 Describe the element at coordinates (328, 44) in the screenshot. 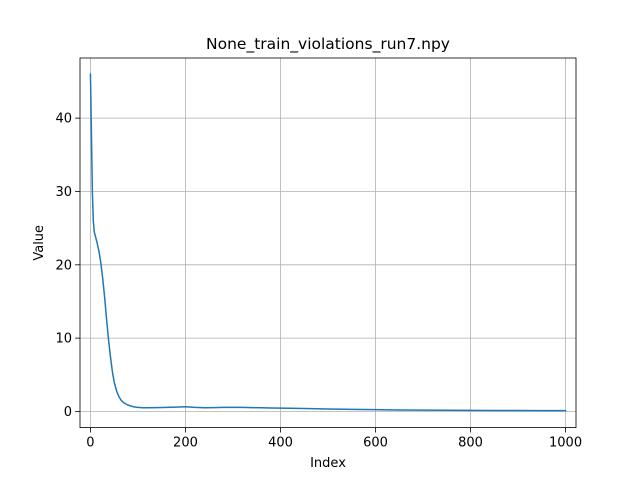

I see `chart-title: None_train_violations_run7.npy` at that location.